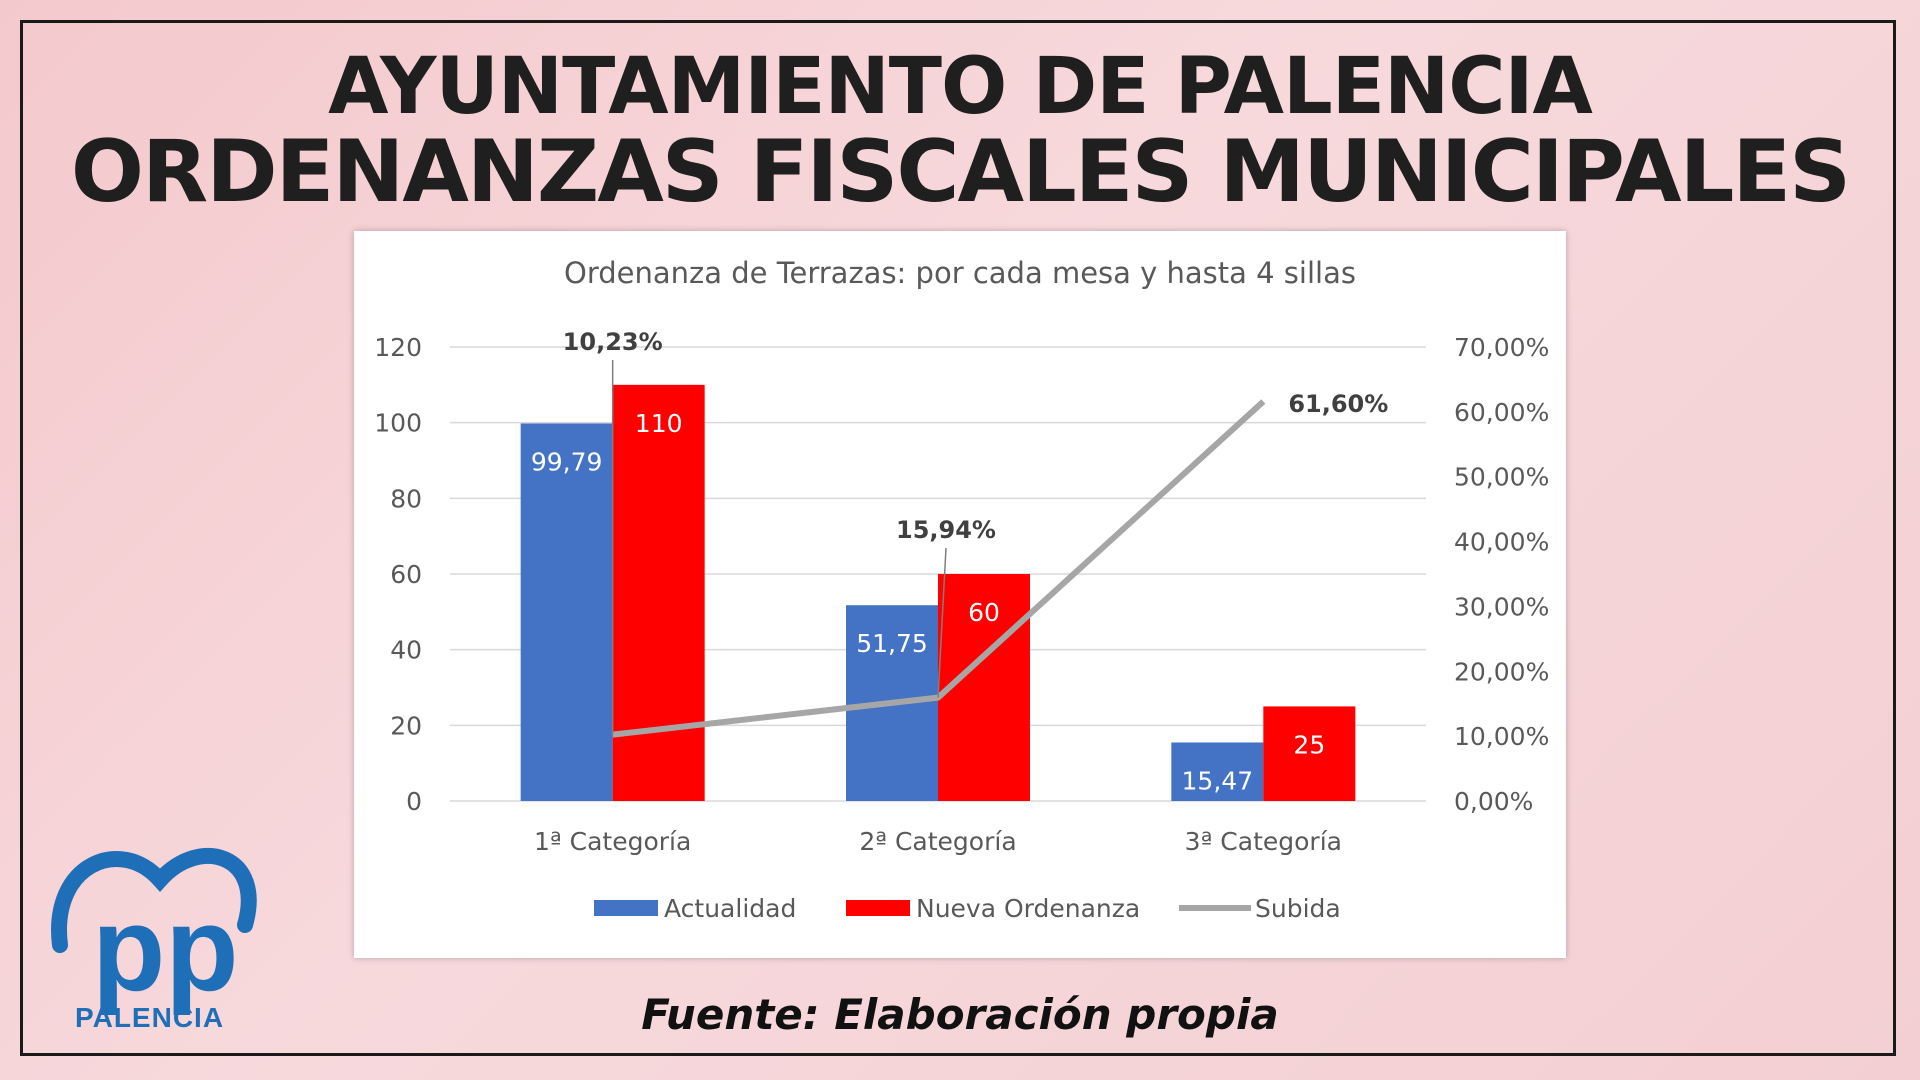 The image size is (1920, 1080). Describe the element at coordinates (406, 498) in the screenshot. I see `y-tick-label: 80` at that location.